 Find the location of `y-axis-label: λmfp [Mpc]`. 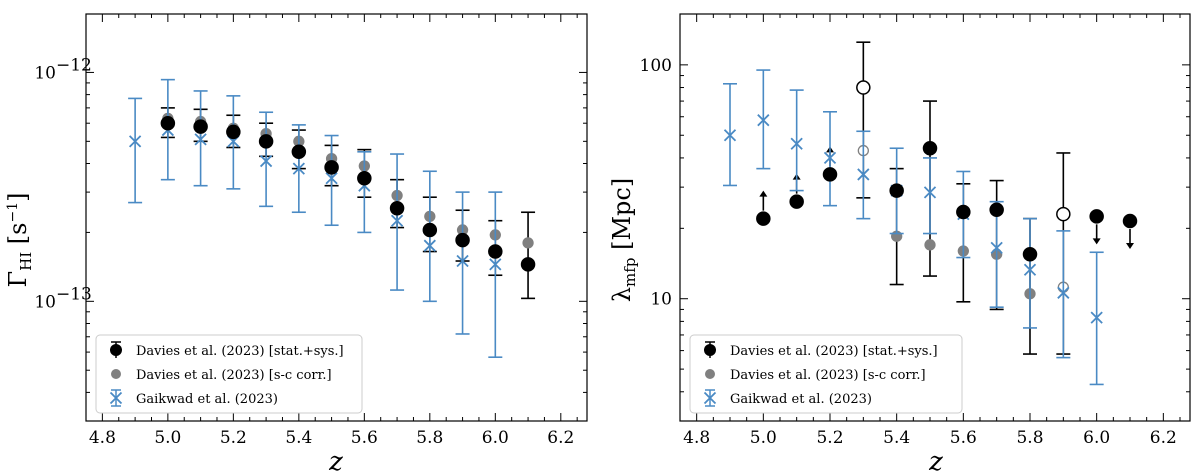

y-axis-label: λmfp [Mpc] is located at coordinates (623, 240).